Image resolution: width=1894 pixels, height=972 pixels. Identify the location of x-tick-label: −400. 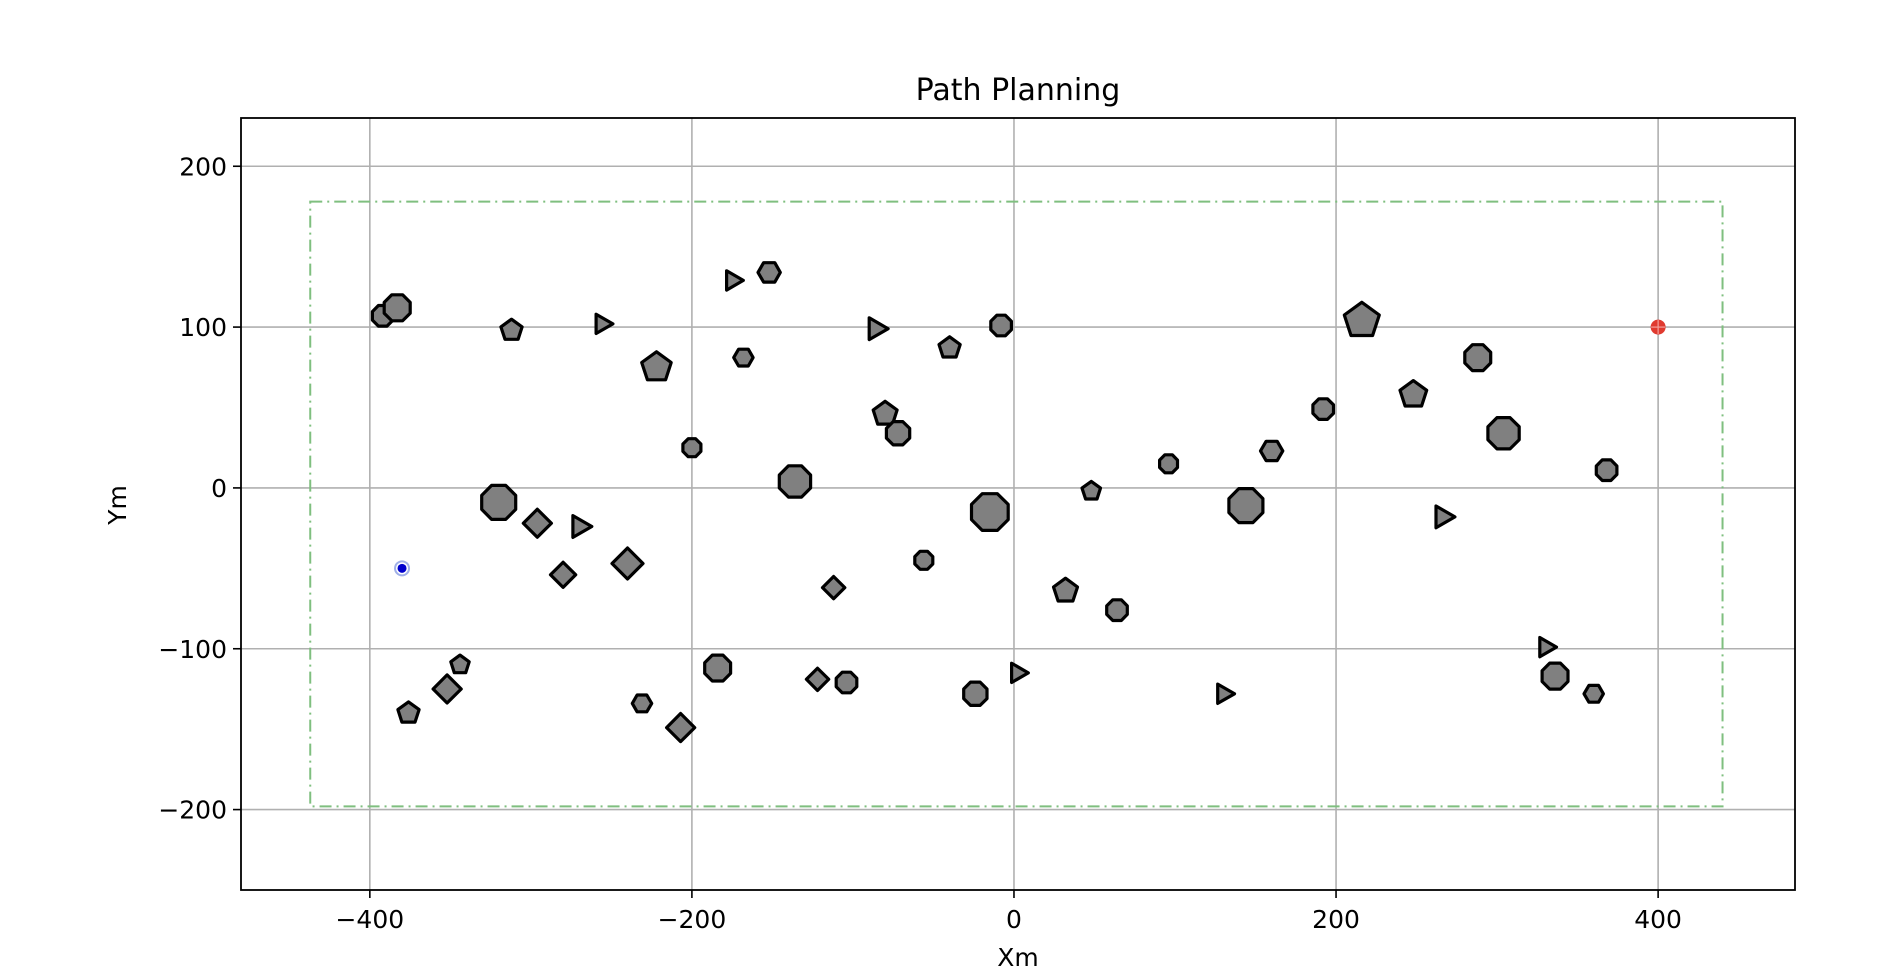
(369, 919).